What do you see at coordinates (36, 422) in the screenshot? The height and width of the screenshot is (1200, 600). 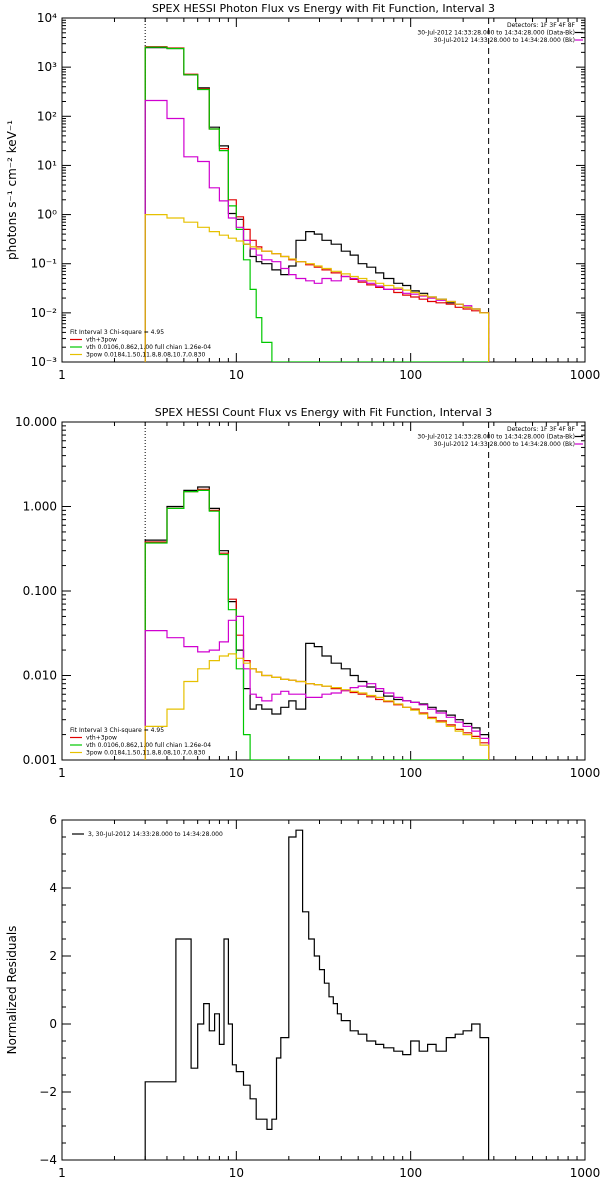 I see `y-tick-label: 10.000` at bounding box center [36, 422].